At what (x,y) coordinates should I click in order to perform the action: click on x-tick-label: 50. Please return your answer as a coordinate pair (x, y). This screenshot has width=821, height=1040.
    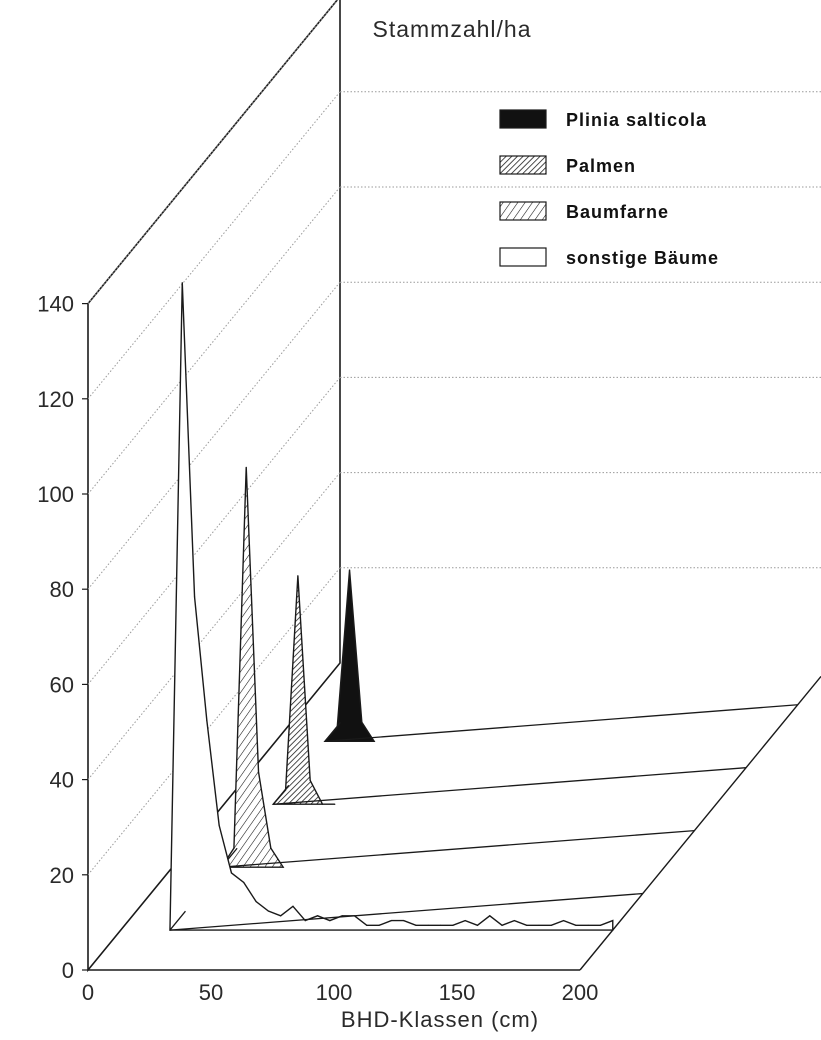
    Looking at the image, I should click on (211, 992).